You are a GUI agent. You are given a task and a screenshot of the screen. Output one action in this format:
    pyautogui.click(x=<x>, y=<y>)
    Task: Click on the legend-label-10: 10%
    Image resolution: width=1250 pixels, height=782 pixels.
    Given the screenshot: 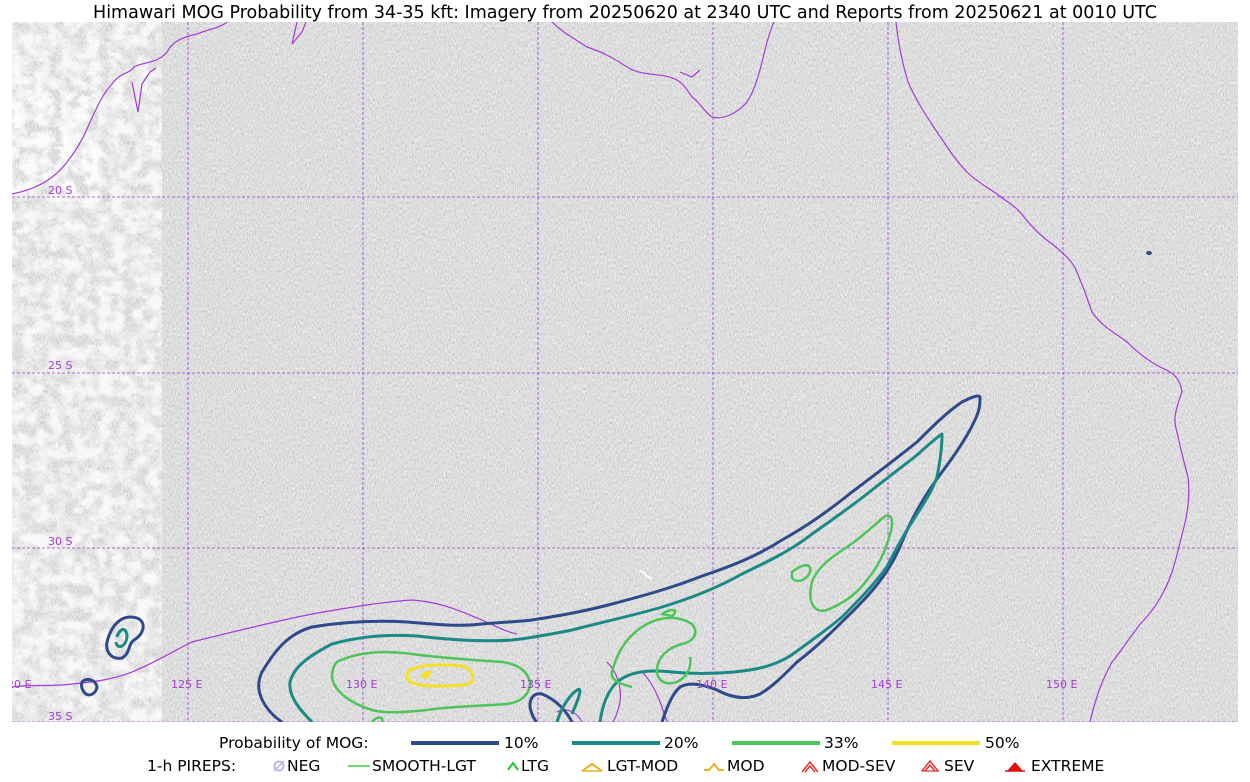 What is the action you would take?
    pyautogui.click(x=521, y=743)
    